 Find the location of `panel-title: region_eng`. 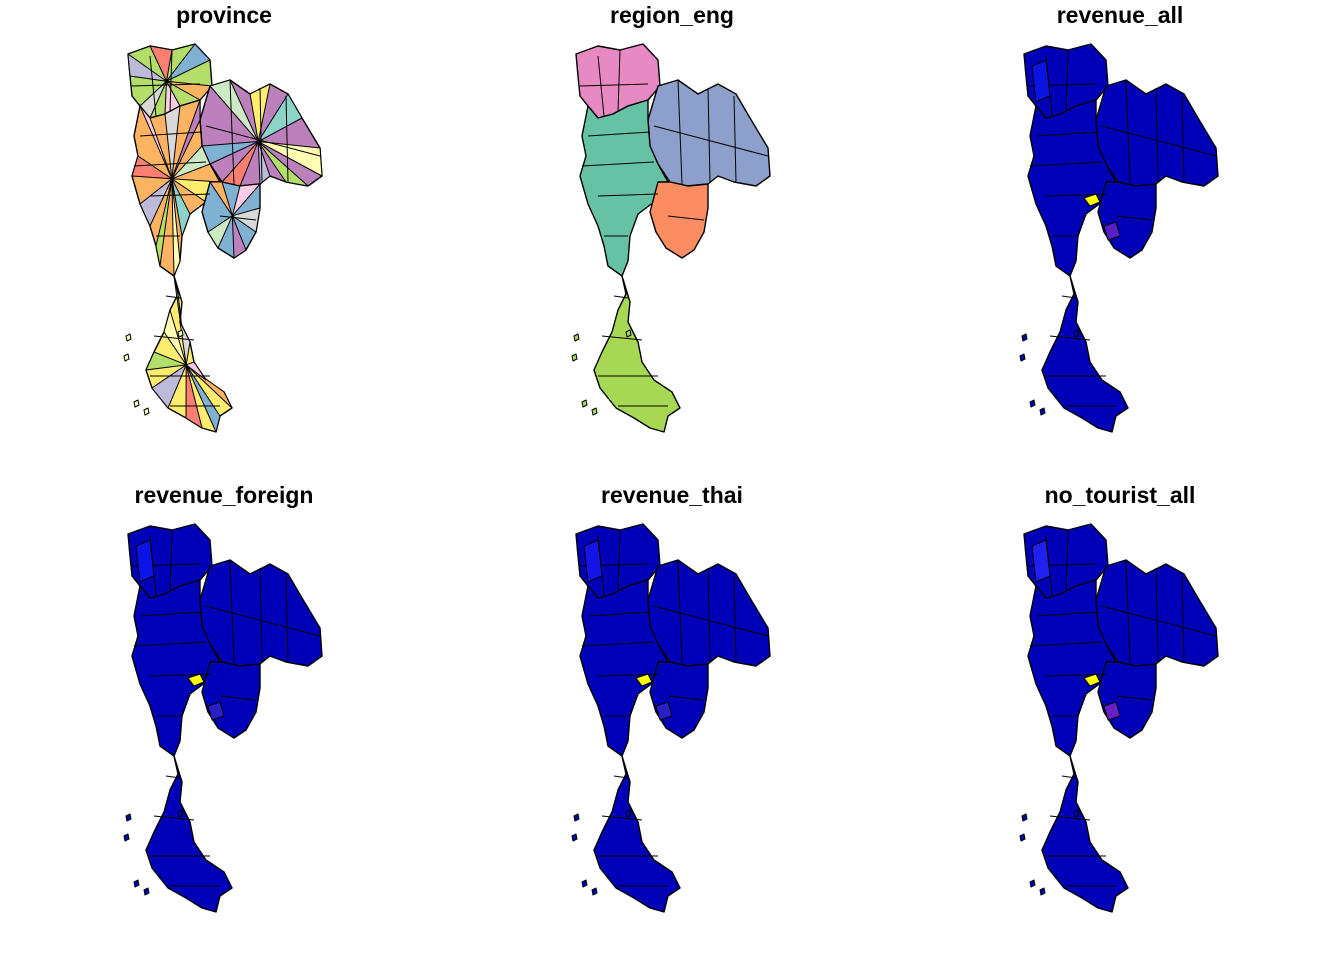

panel-title: region_eng is located at coordinates (672, 15).